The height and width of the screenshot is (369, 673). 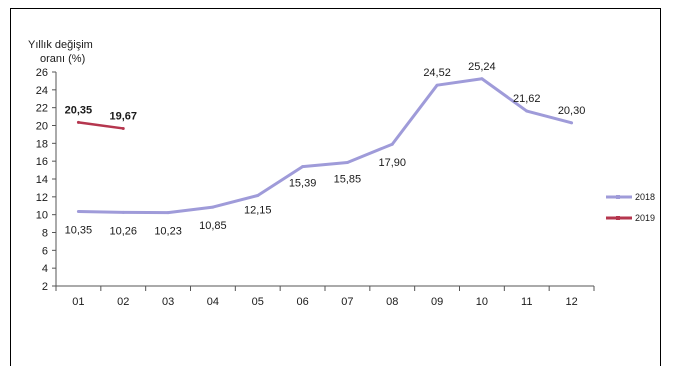 I want to click on legend-label-2019: 2019, so click(x=645, y=218).